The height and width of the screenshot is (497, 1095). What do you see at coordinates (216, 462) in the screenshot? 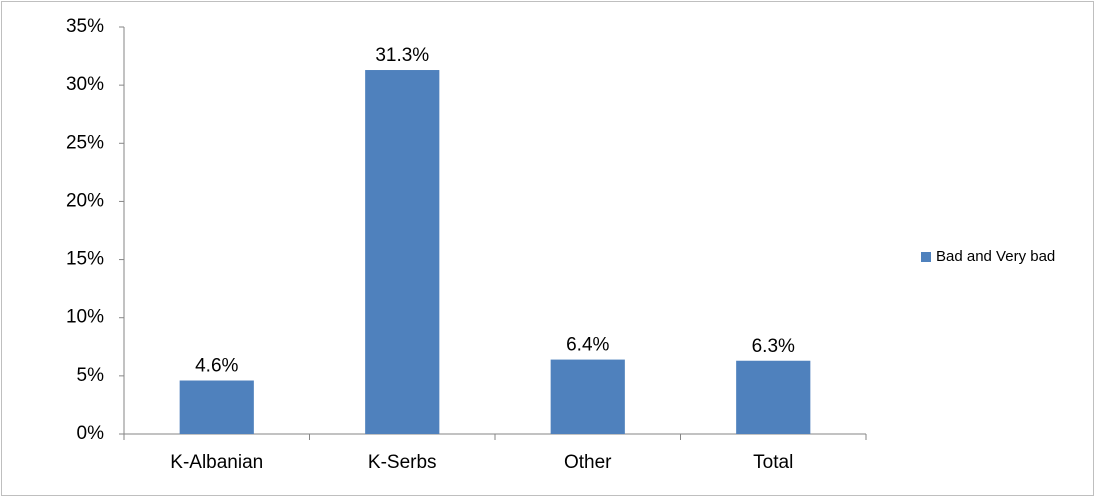
I see `x-tick-label: K-Albanian` at bounding box center [216, 462].